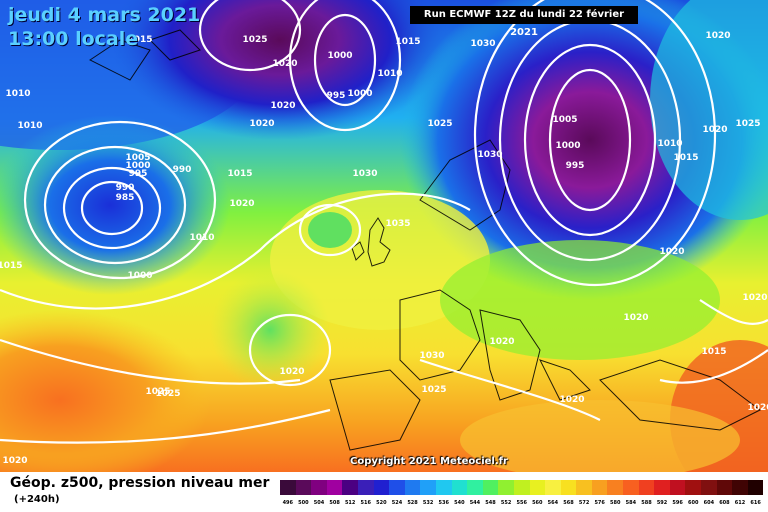 This screenshot has width=768, height=512. Describe the element at coordinates (537, 503) in the screenshot. I see `scale-label: 560` at that location.